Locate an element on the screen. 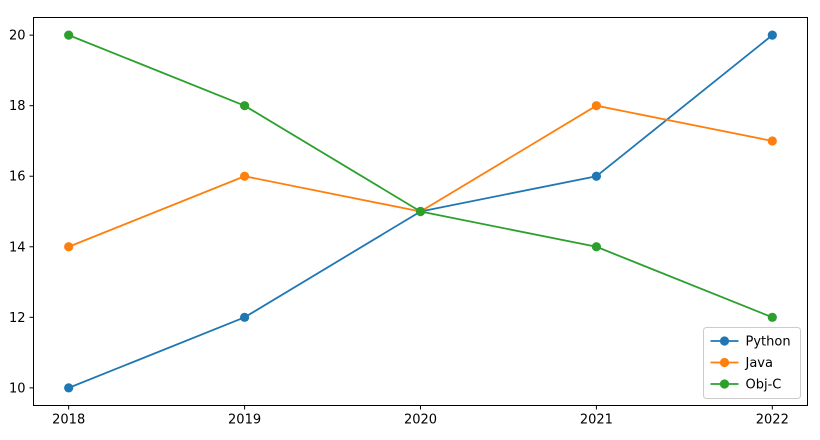  legend-marker-java is located at coordinates (724, 362).